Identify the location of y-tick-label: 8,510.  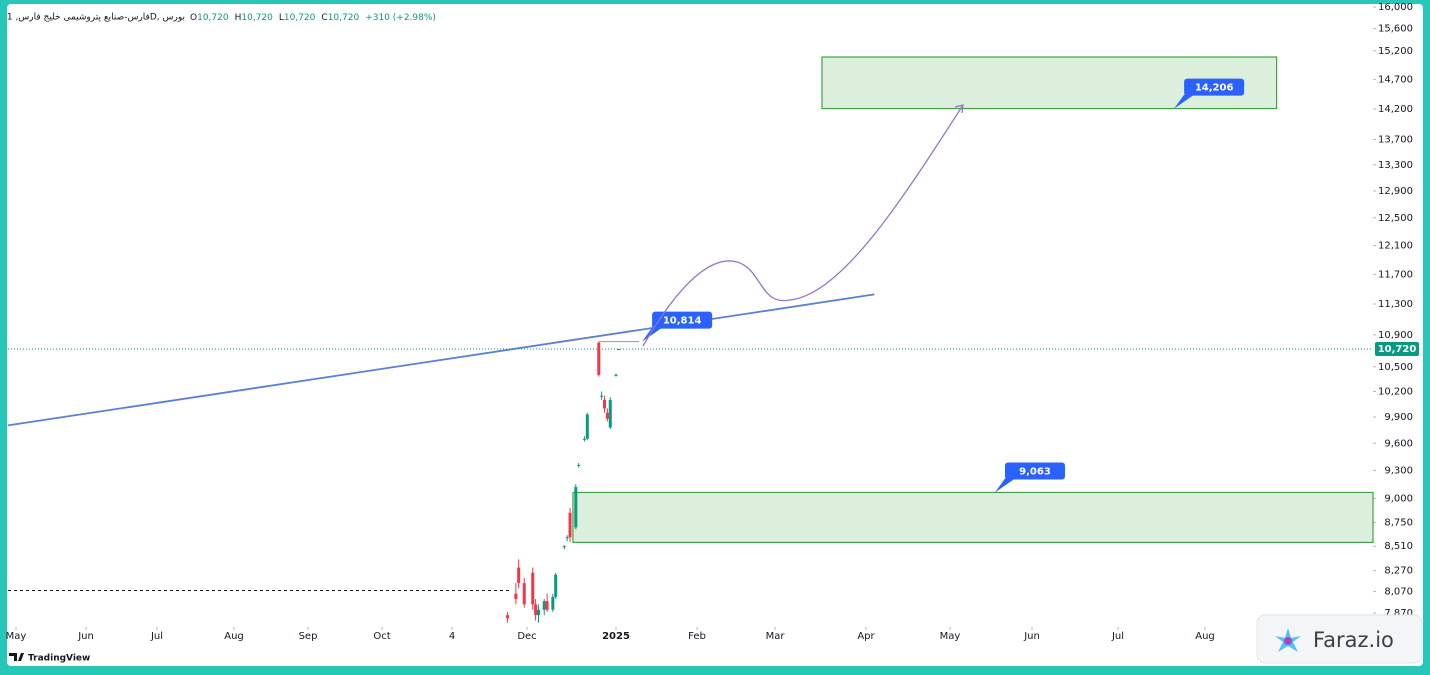
(1398, 546).